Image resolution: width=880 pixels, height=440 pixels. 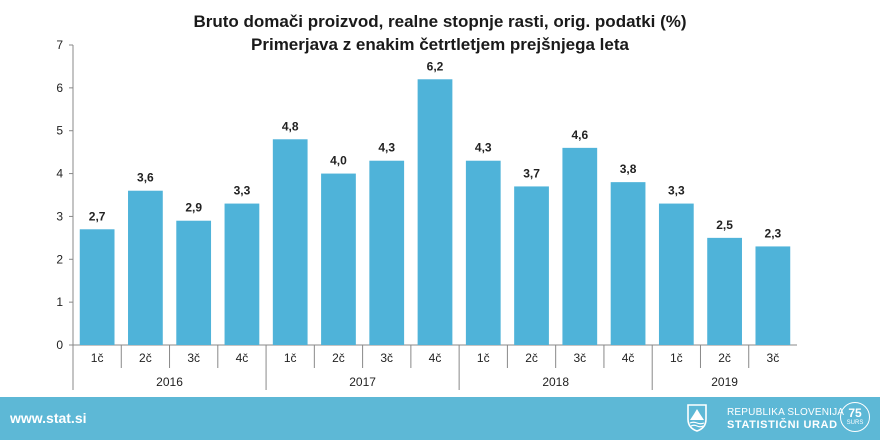 I want to click on y-tick-label: 0, so click(x=59, y=345).